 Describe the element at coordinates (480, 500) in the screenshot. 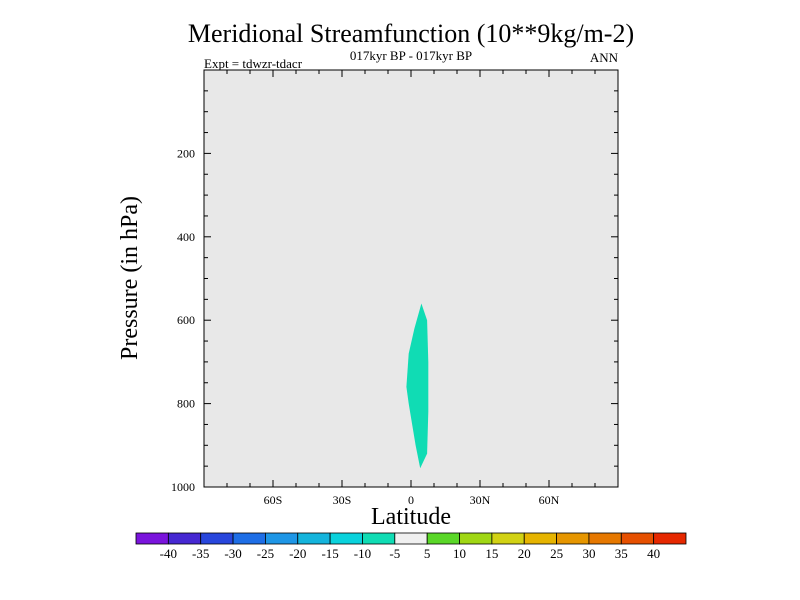

I see `x-tick-label-3: 30N` at that location.